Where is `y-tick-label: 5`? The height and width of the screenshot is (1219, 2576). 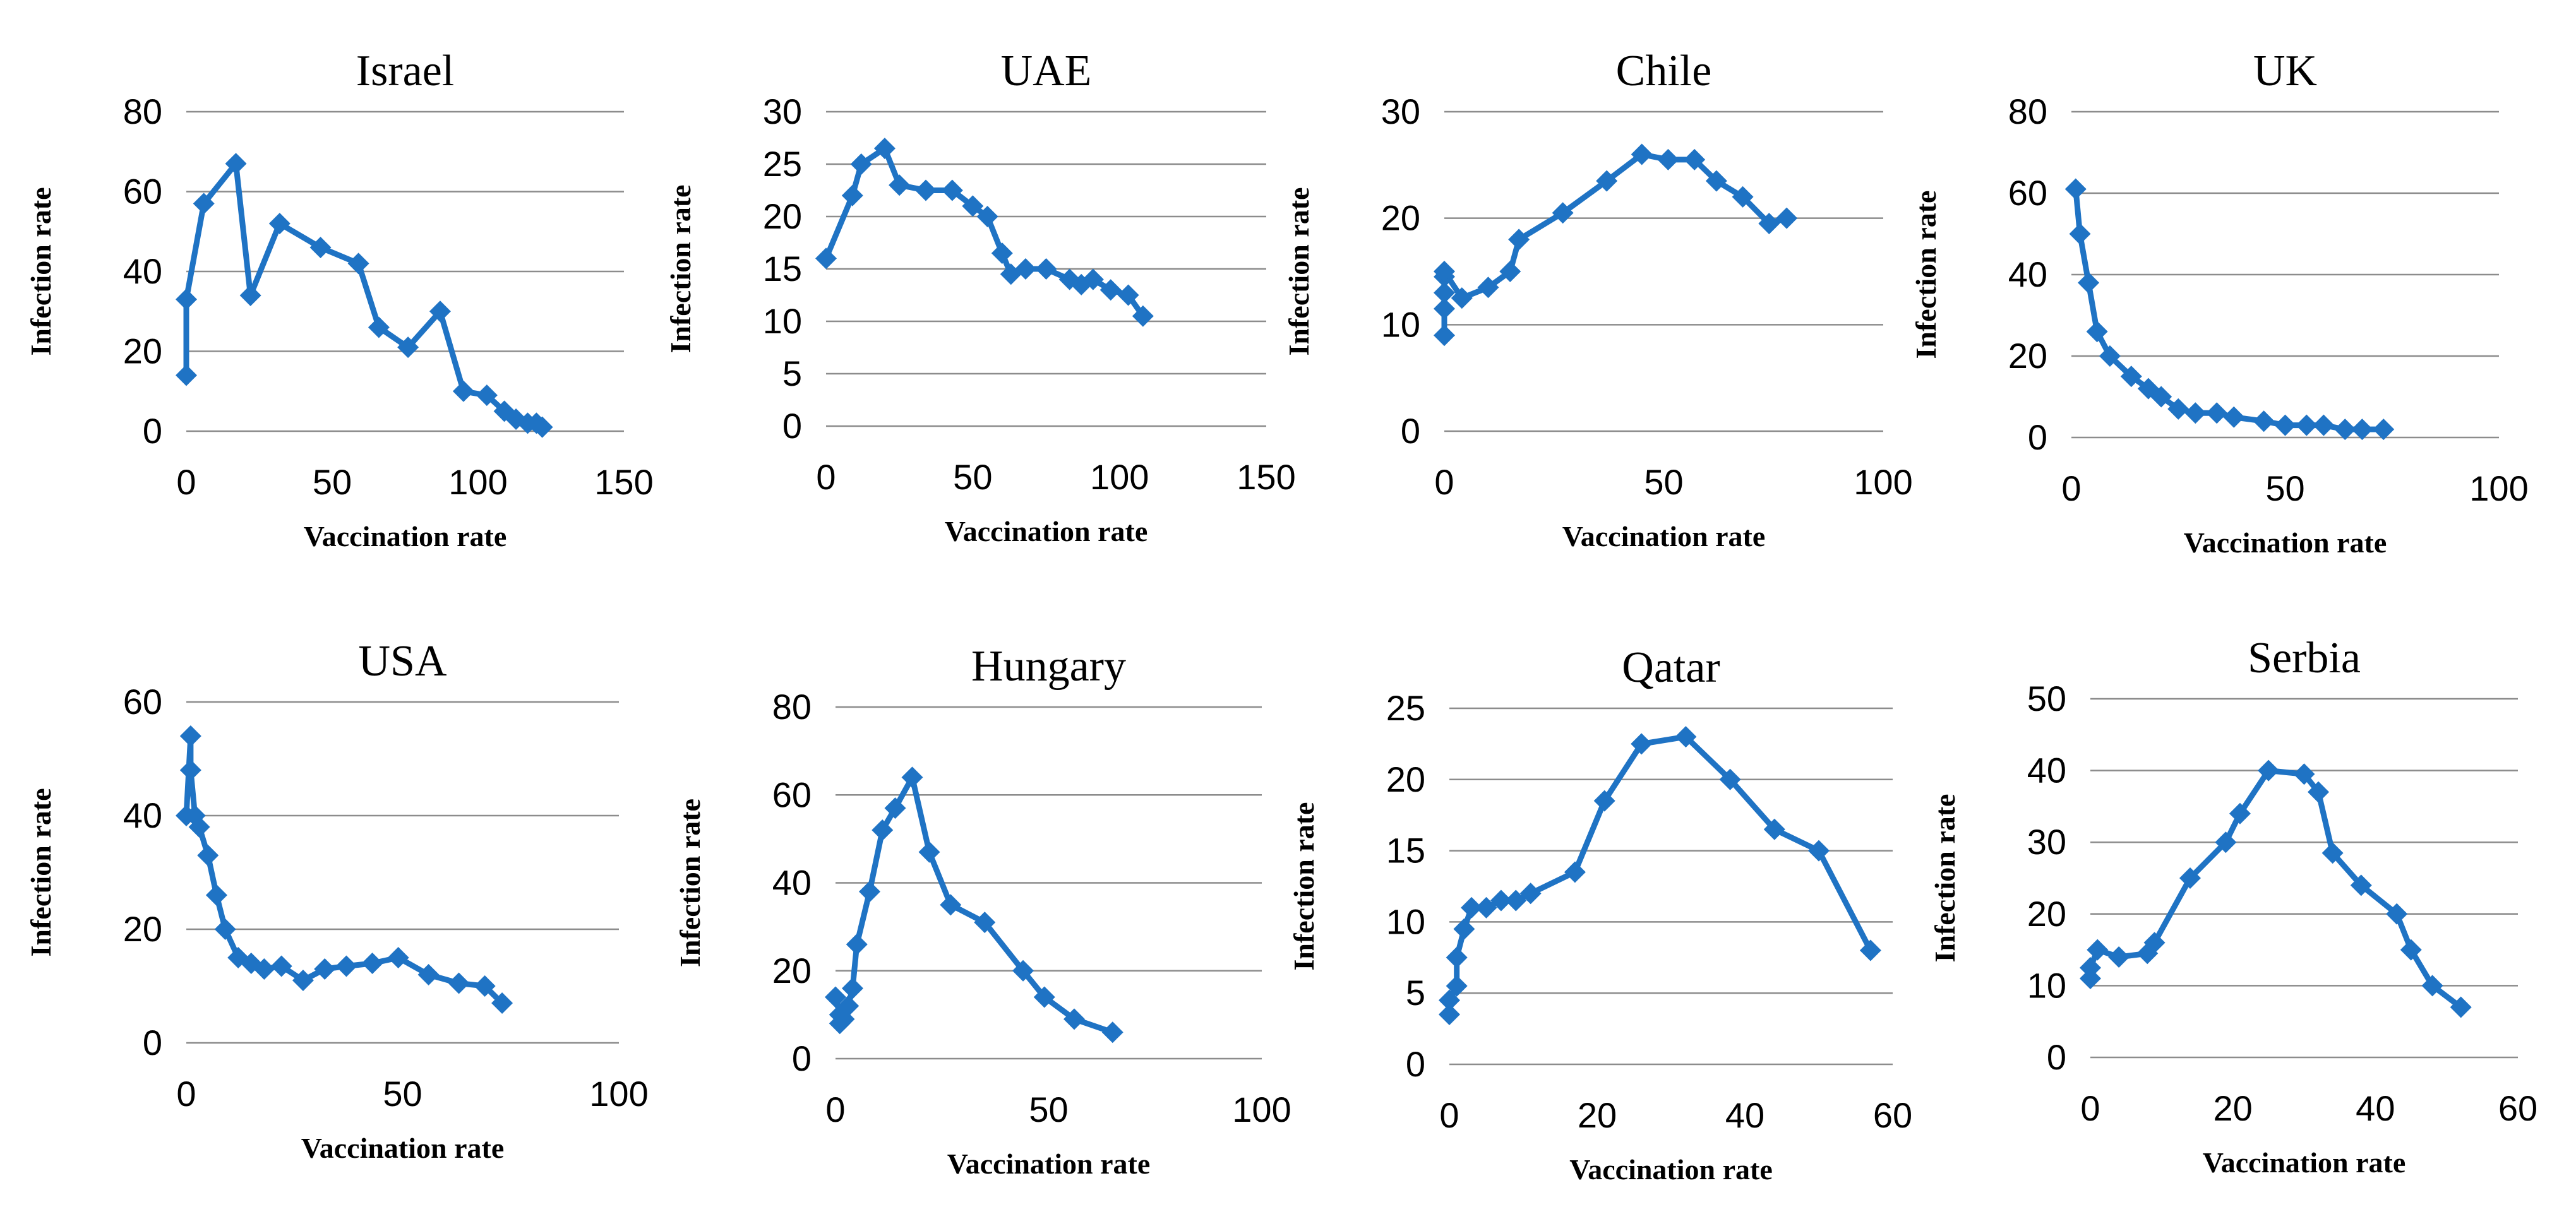 y-tick-label: 5 is located at coordinates (792, 373).